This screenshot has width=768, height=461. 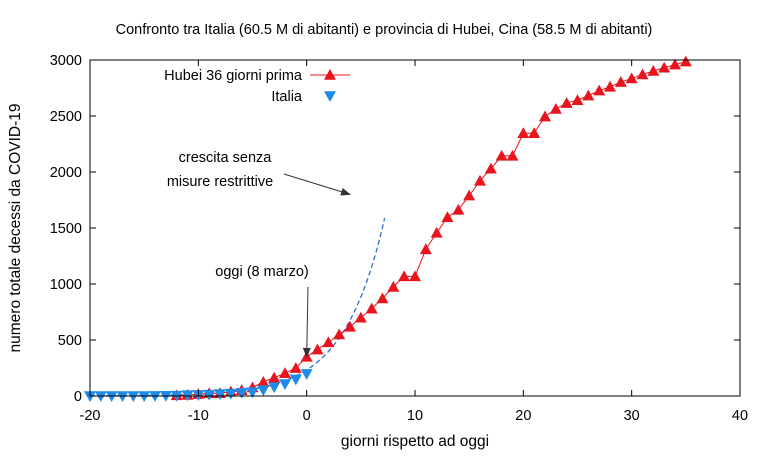 What do you see at coordinates (306, 322) in the screenshot?
I see `annotation-arrow-oggi` at bounding box center [306, 322].